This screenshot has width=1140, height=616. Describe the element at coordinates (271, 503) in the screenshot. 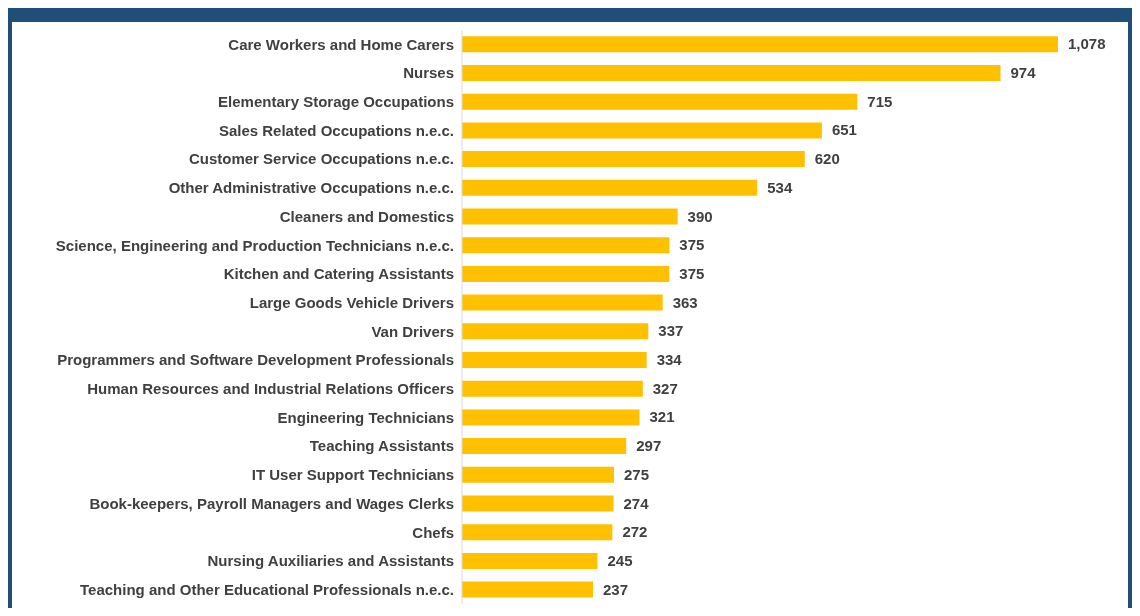

I see `y-tick-label: Book-keepers, Payroll Managers and Wages Clerks` at that location.